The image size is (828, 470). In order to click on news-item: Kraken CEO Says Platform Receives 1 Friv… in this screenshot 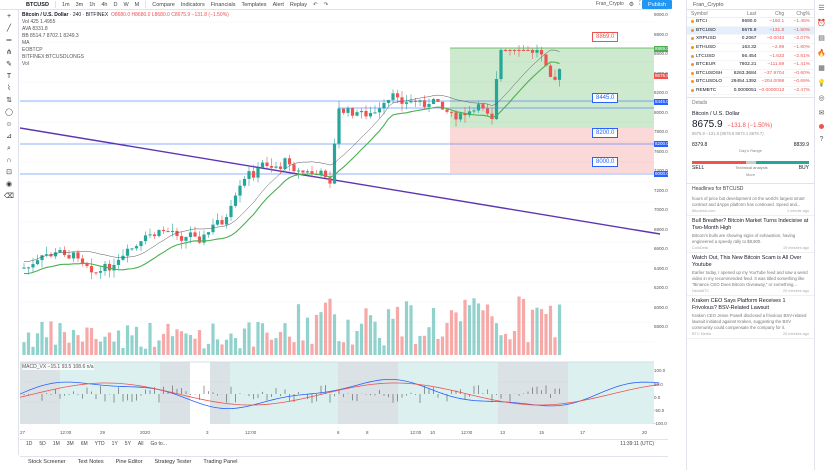, I will do `click(750, 318)`.